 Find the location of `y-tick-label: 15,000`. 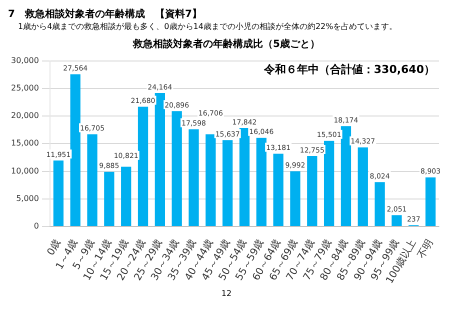

y-tick-label: 15,000 is located at coordinates (24, 143).